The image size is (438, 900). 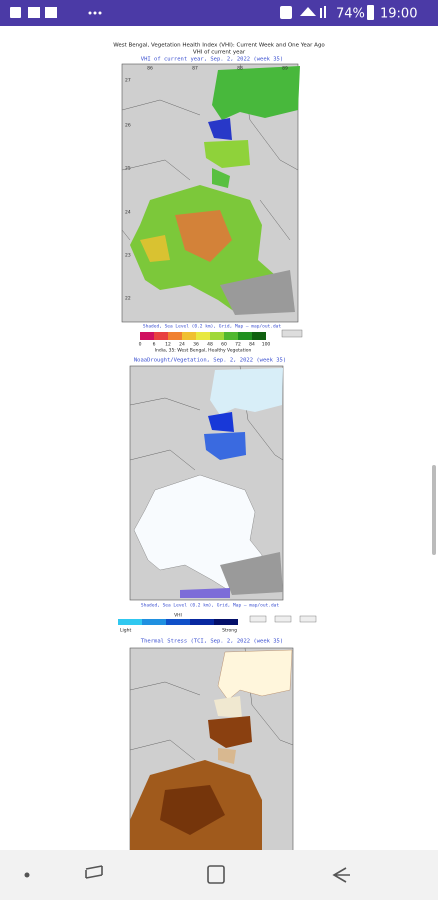 I want to click on scale-label: 60, so click(x=224, y=345).